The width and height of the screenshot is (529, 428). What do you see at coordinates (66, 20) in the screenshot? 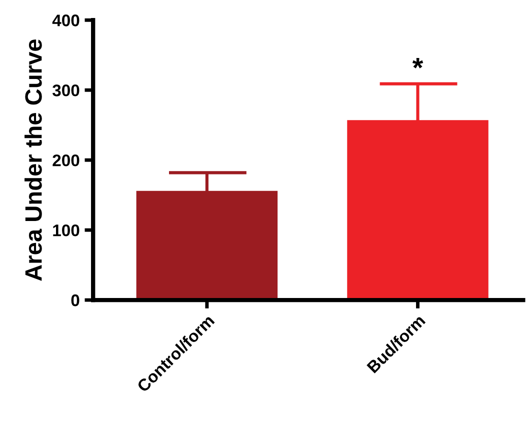
I see `y-tick-label: 400` at bounding box center [66, 20].